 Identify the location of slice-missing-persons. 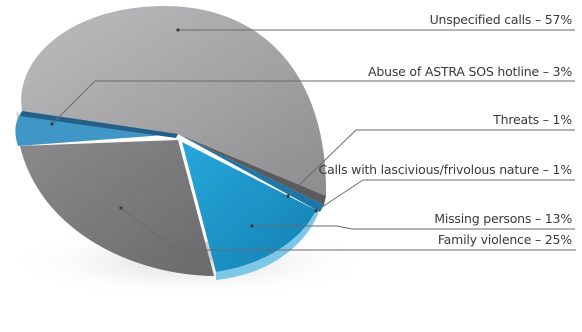
(249, 207).